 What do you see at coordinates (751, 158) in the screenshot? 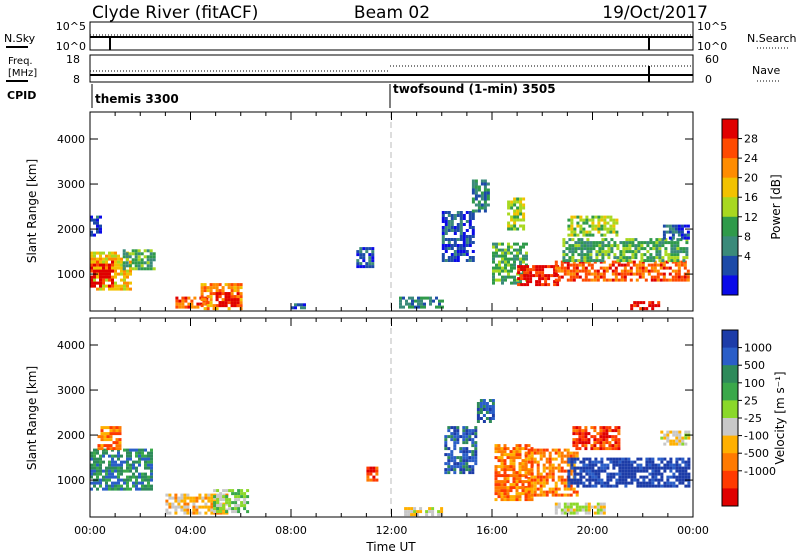
I see `power-colorbar-tick-label: 24` at bounding box center [751, 158].